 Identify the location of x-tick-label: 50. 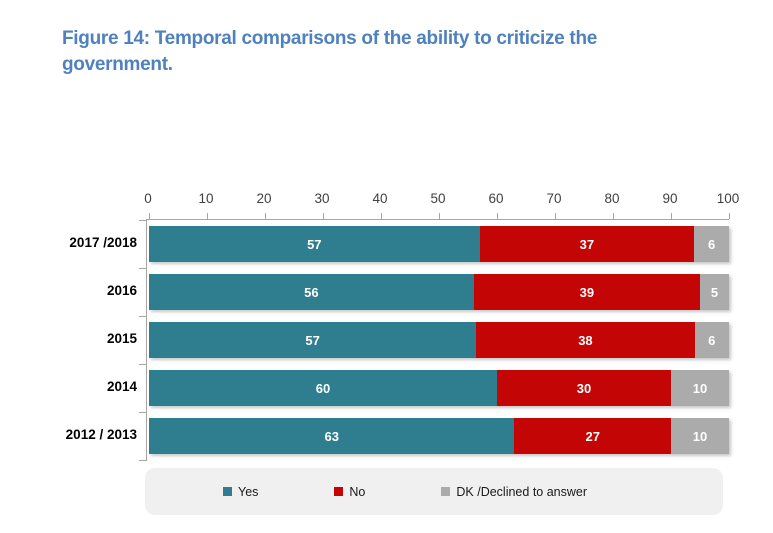
(438, 198).